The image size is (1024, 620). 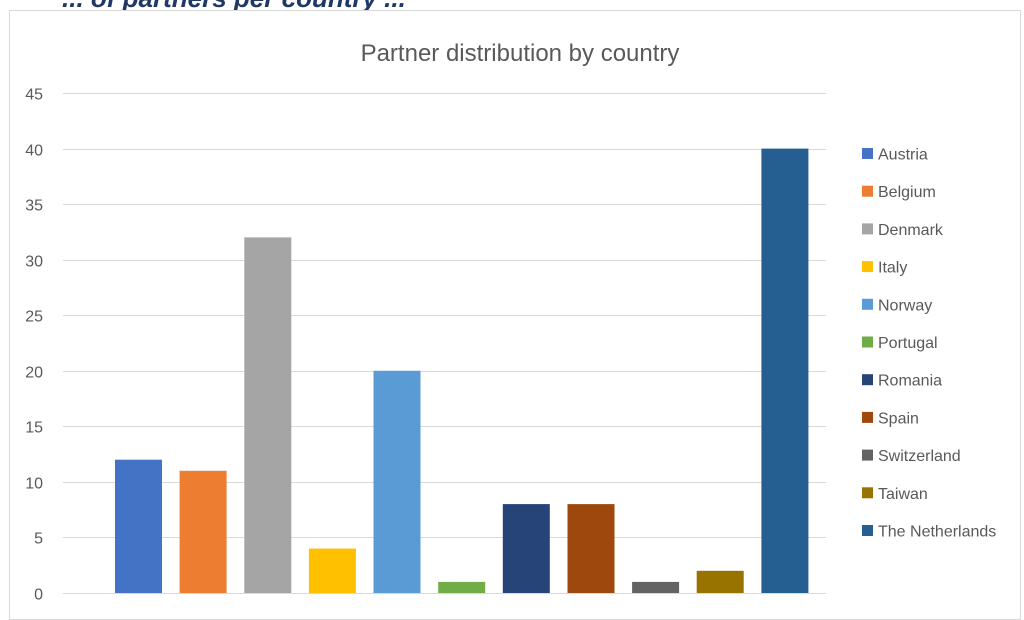 What do you see at coordinates (919, 456) in the screenshot?
I see `legend-label-switzerland: Switzerland` at bounding box center [919, 456].